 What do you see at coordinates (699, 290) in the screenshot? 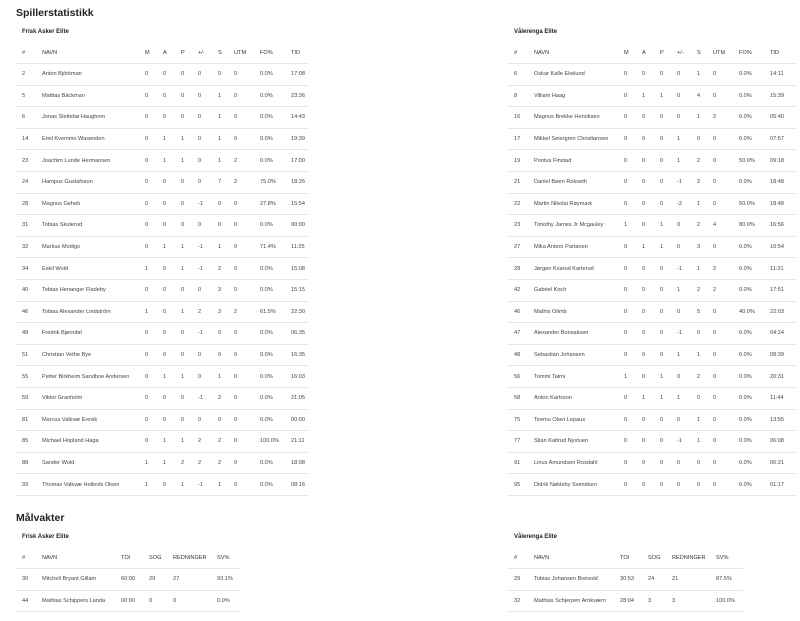
I see `cell-shots: 2` at bounding box center [699, 290].